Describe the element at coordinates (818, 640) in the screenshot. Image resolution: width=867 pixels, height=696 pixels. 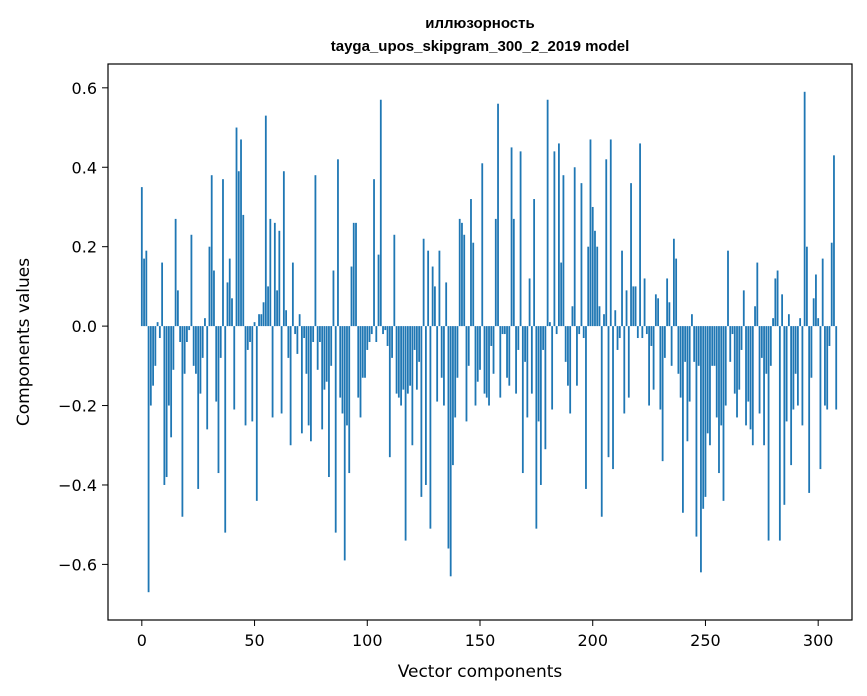
I see `x-tick-label: 300` at that location.